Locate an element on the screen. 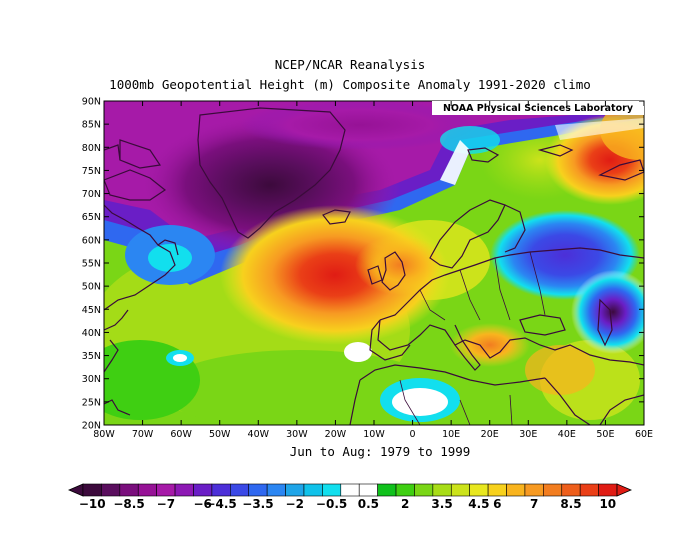  lat-label: 20N is located at coordinates (91, 426).